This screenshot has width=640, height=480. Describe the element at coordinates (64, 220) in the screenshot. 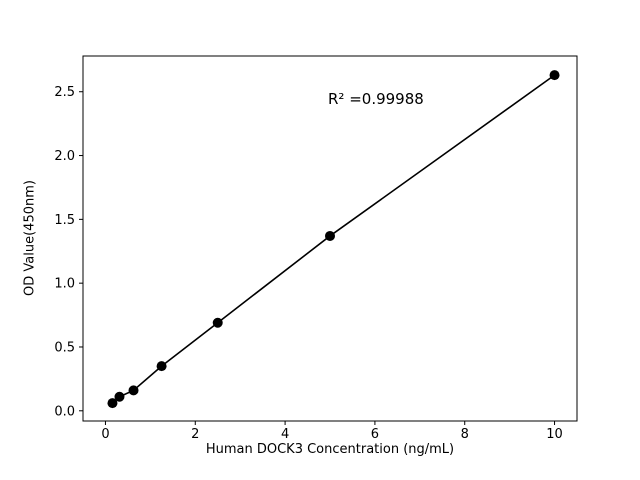

I see `y-tick-label: 1.5` at that location.